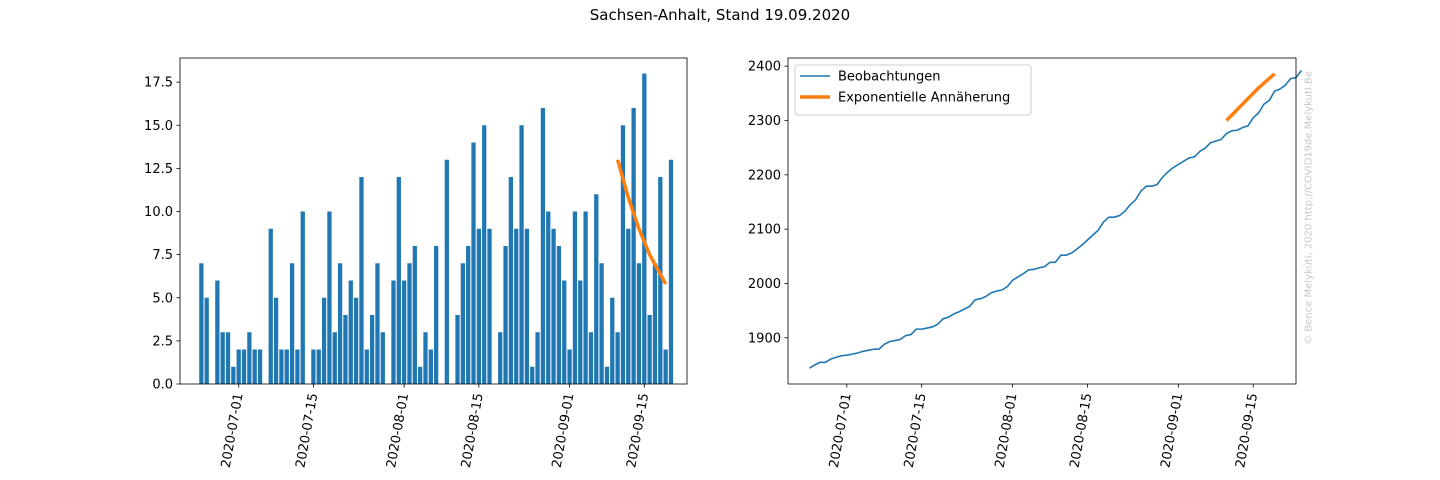 The width and height of the screenshot is (1440, 480). What do you see at coordinates (764, 284) in the screenshot?
I see `y-tick-label: 2000` at bounding box center [764, 284].